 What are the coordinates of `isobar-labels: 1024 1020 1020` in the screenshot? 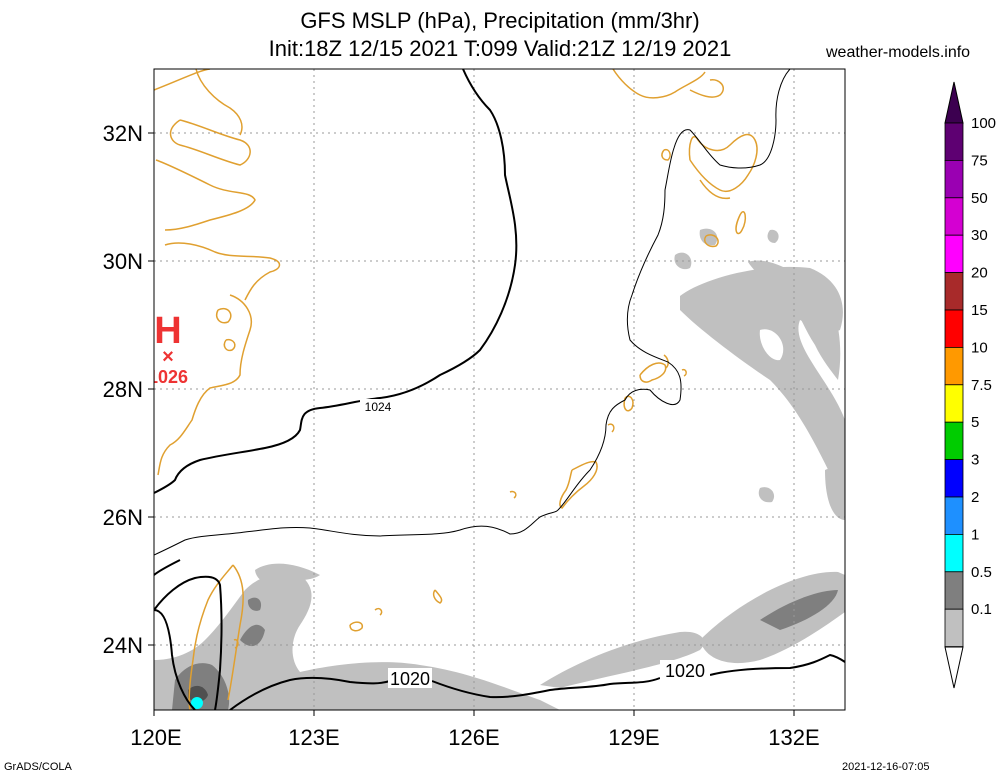 It's located at (535, 544).